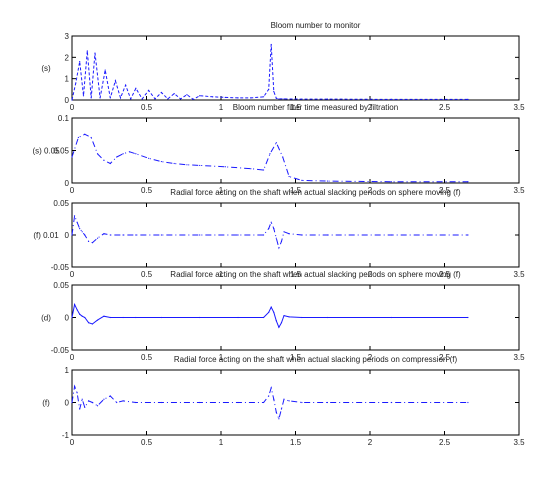 The width and height of the screenshot is (541, 482). What do you see at coordinates (67, 57) in the screenshot?
I see `y-tick-label: 2` at bounding box center [67, 57].